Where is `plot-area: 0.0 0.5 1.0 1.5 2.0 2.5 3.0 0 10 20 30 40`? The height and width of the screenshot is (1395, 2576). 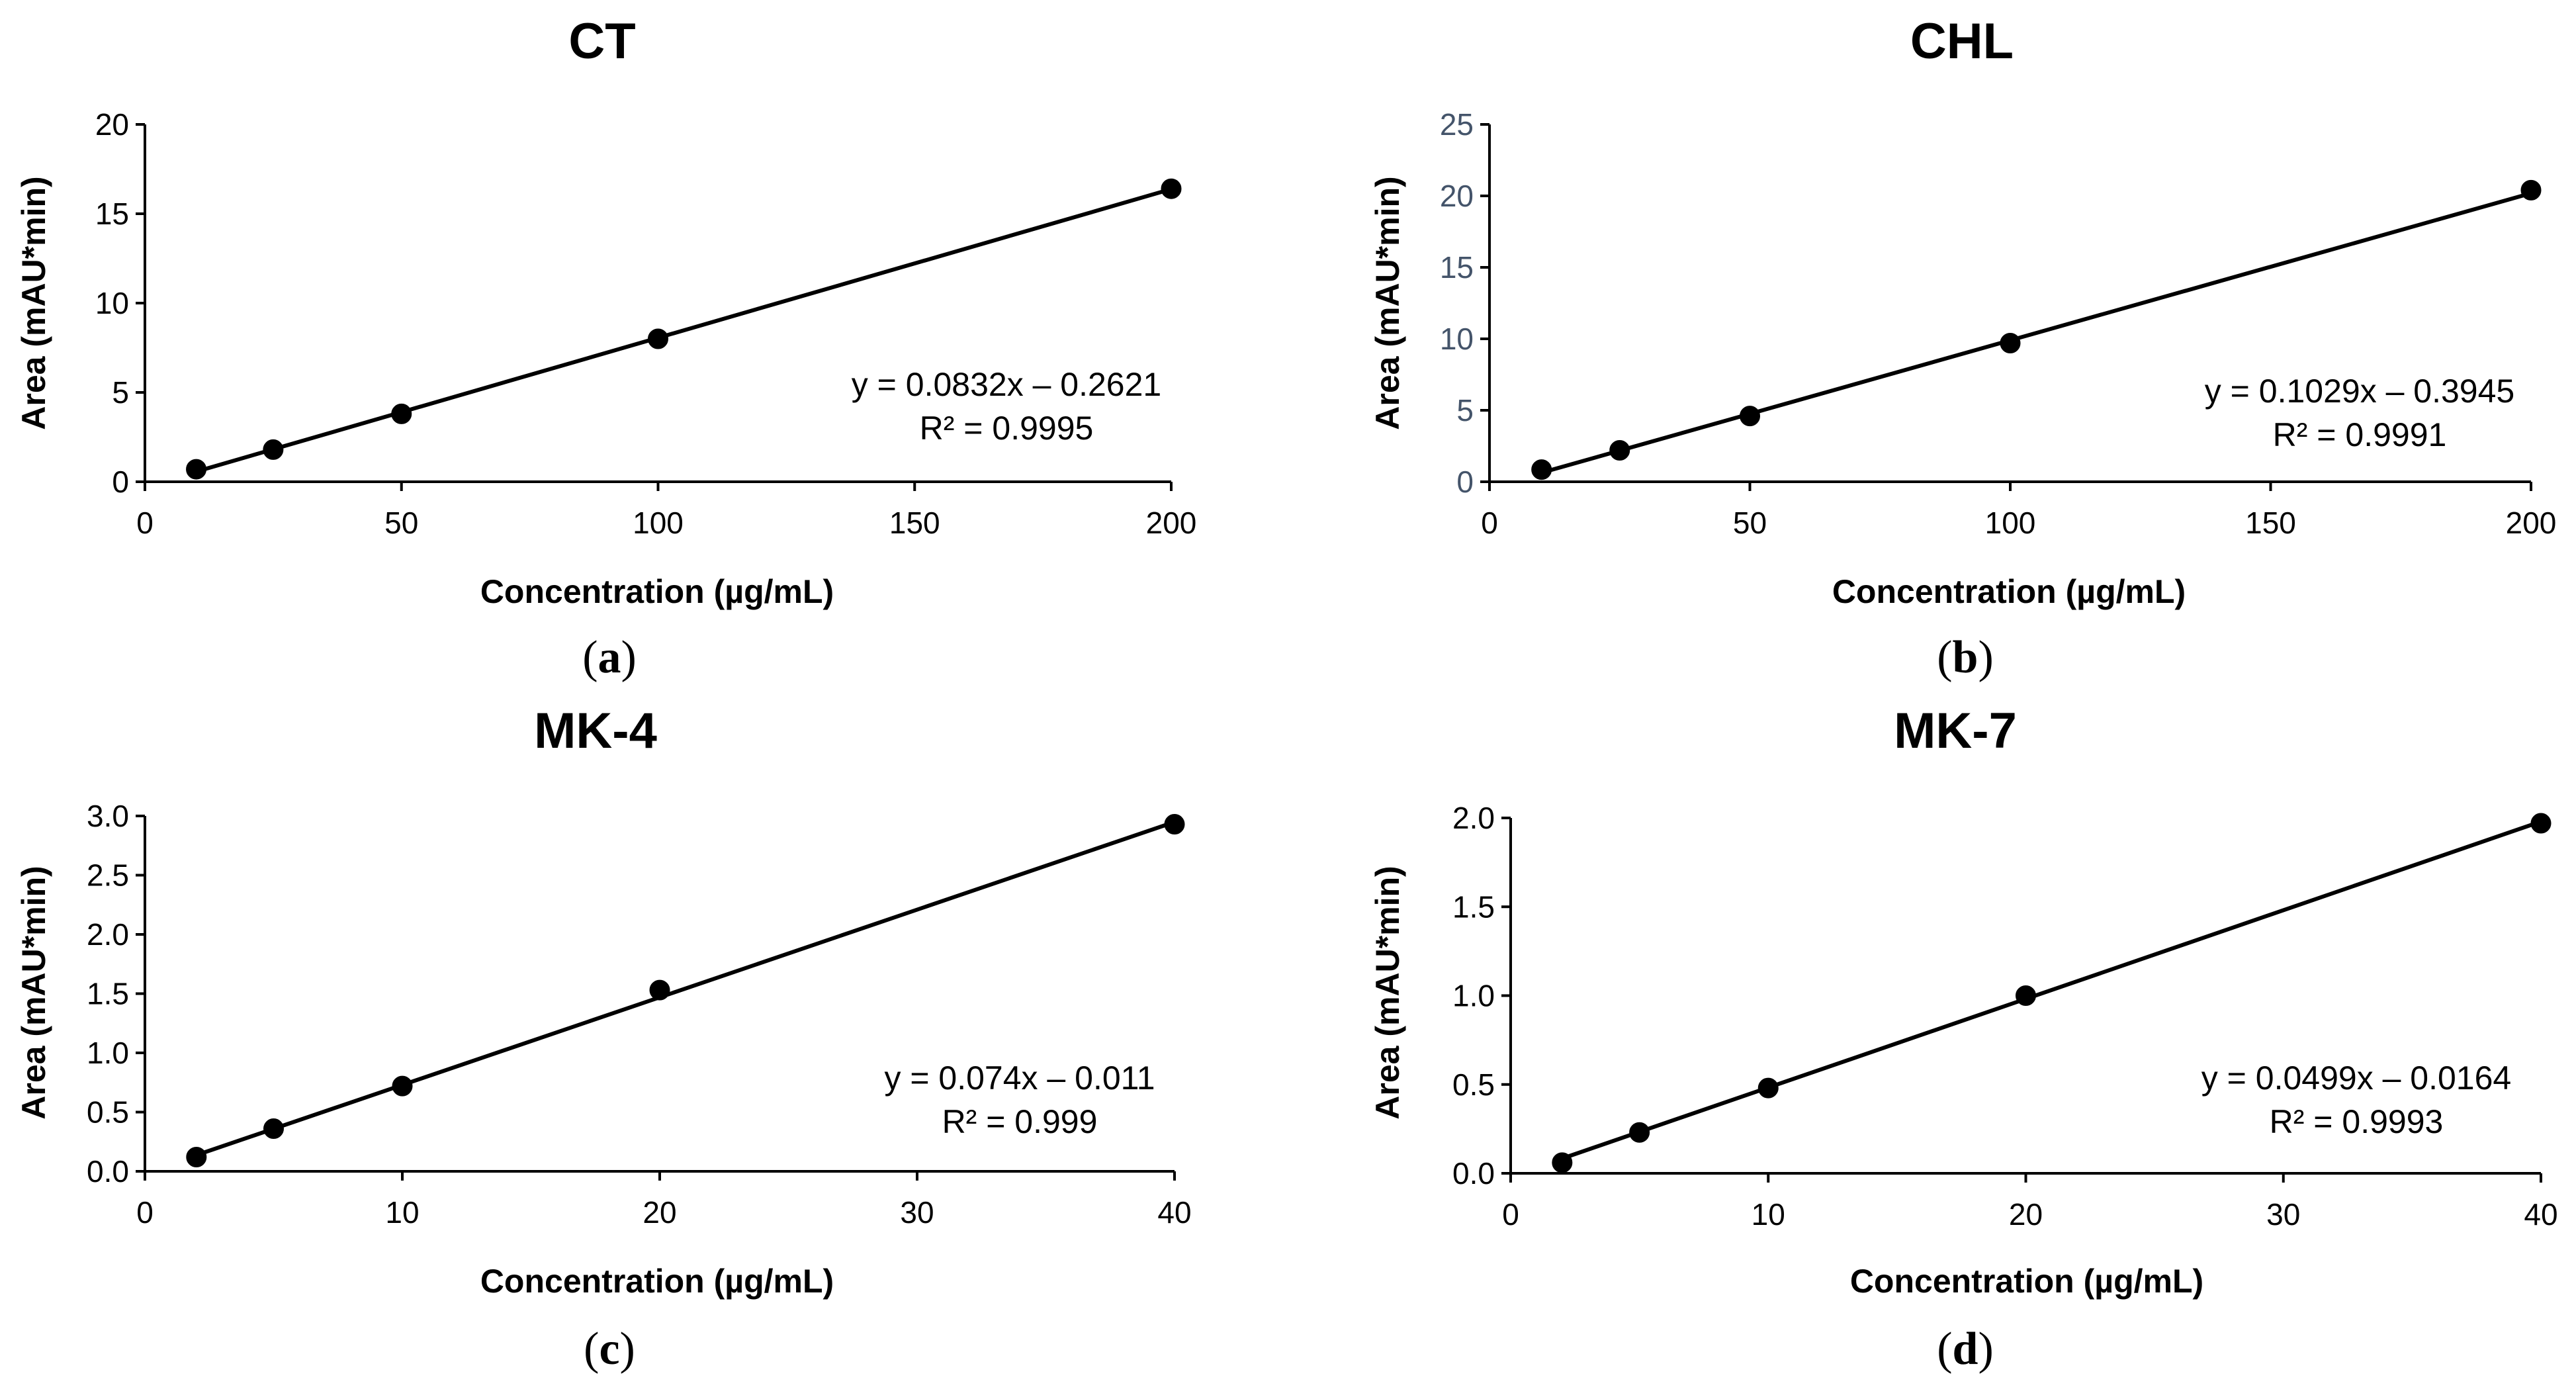
plot-area: 0.0 0.5 1.0 1.5 2.0 2.5 3.0 0 10 20 30 40 is located at coordinates (639, 1014).